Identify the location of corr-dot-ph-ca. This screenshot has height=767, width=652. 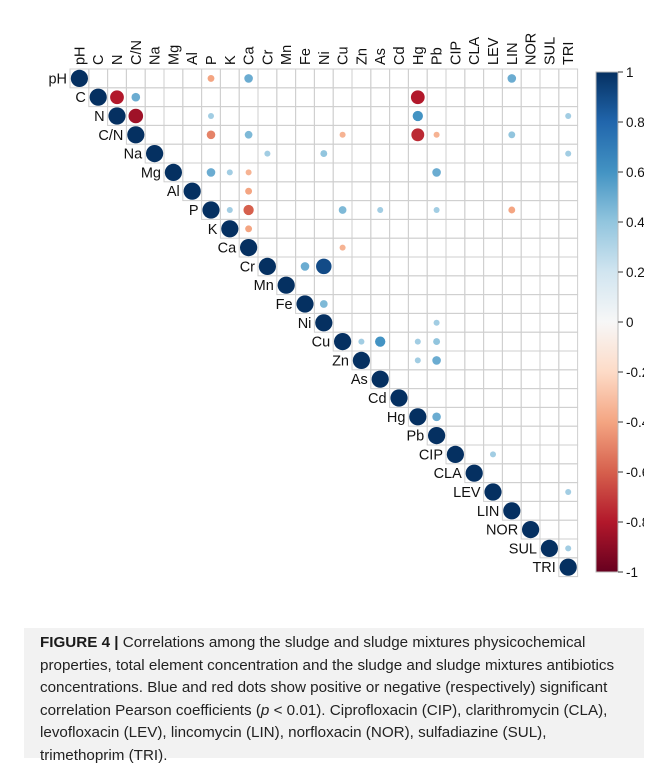
(248, 78).